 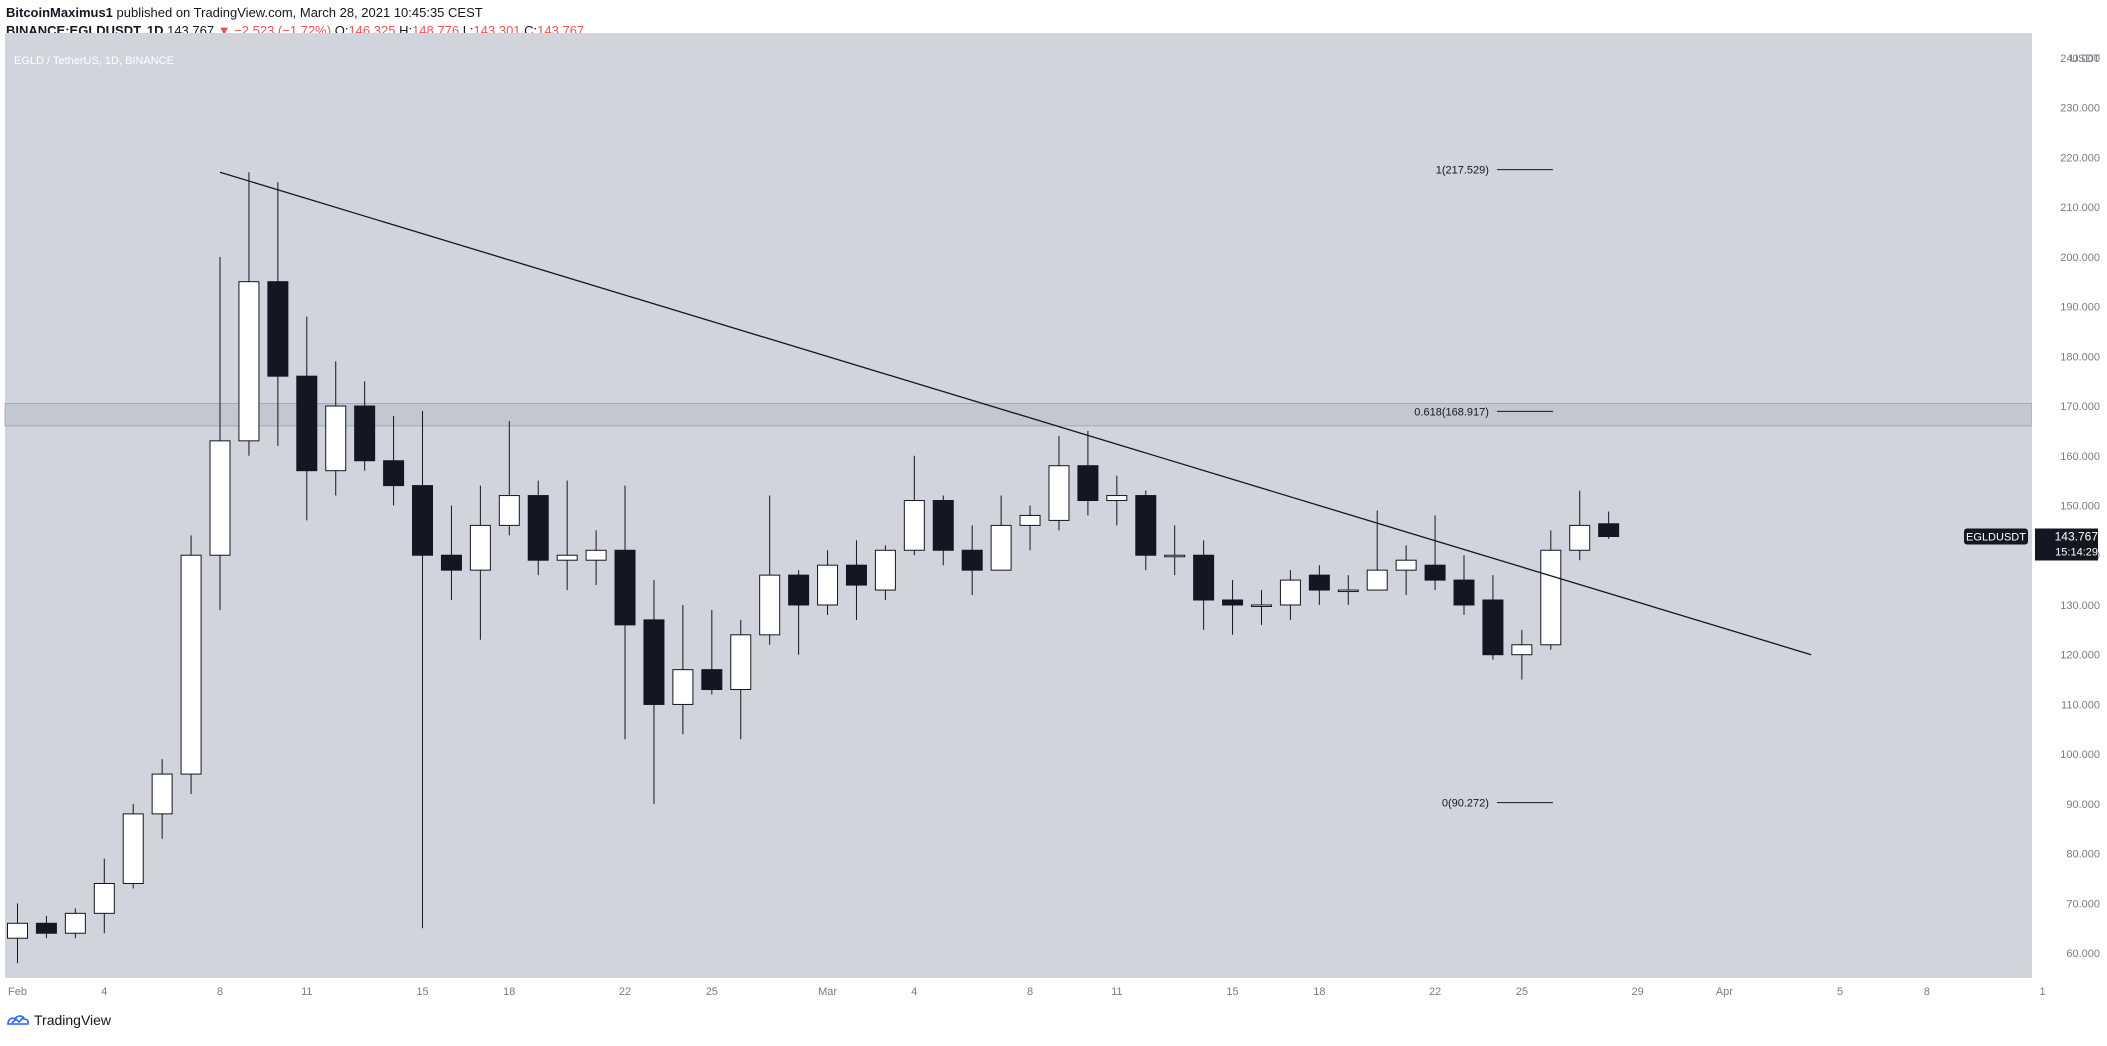 I want to click on x-tick-label: Apr, so click(x=1724, y=992).